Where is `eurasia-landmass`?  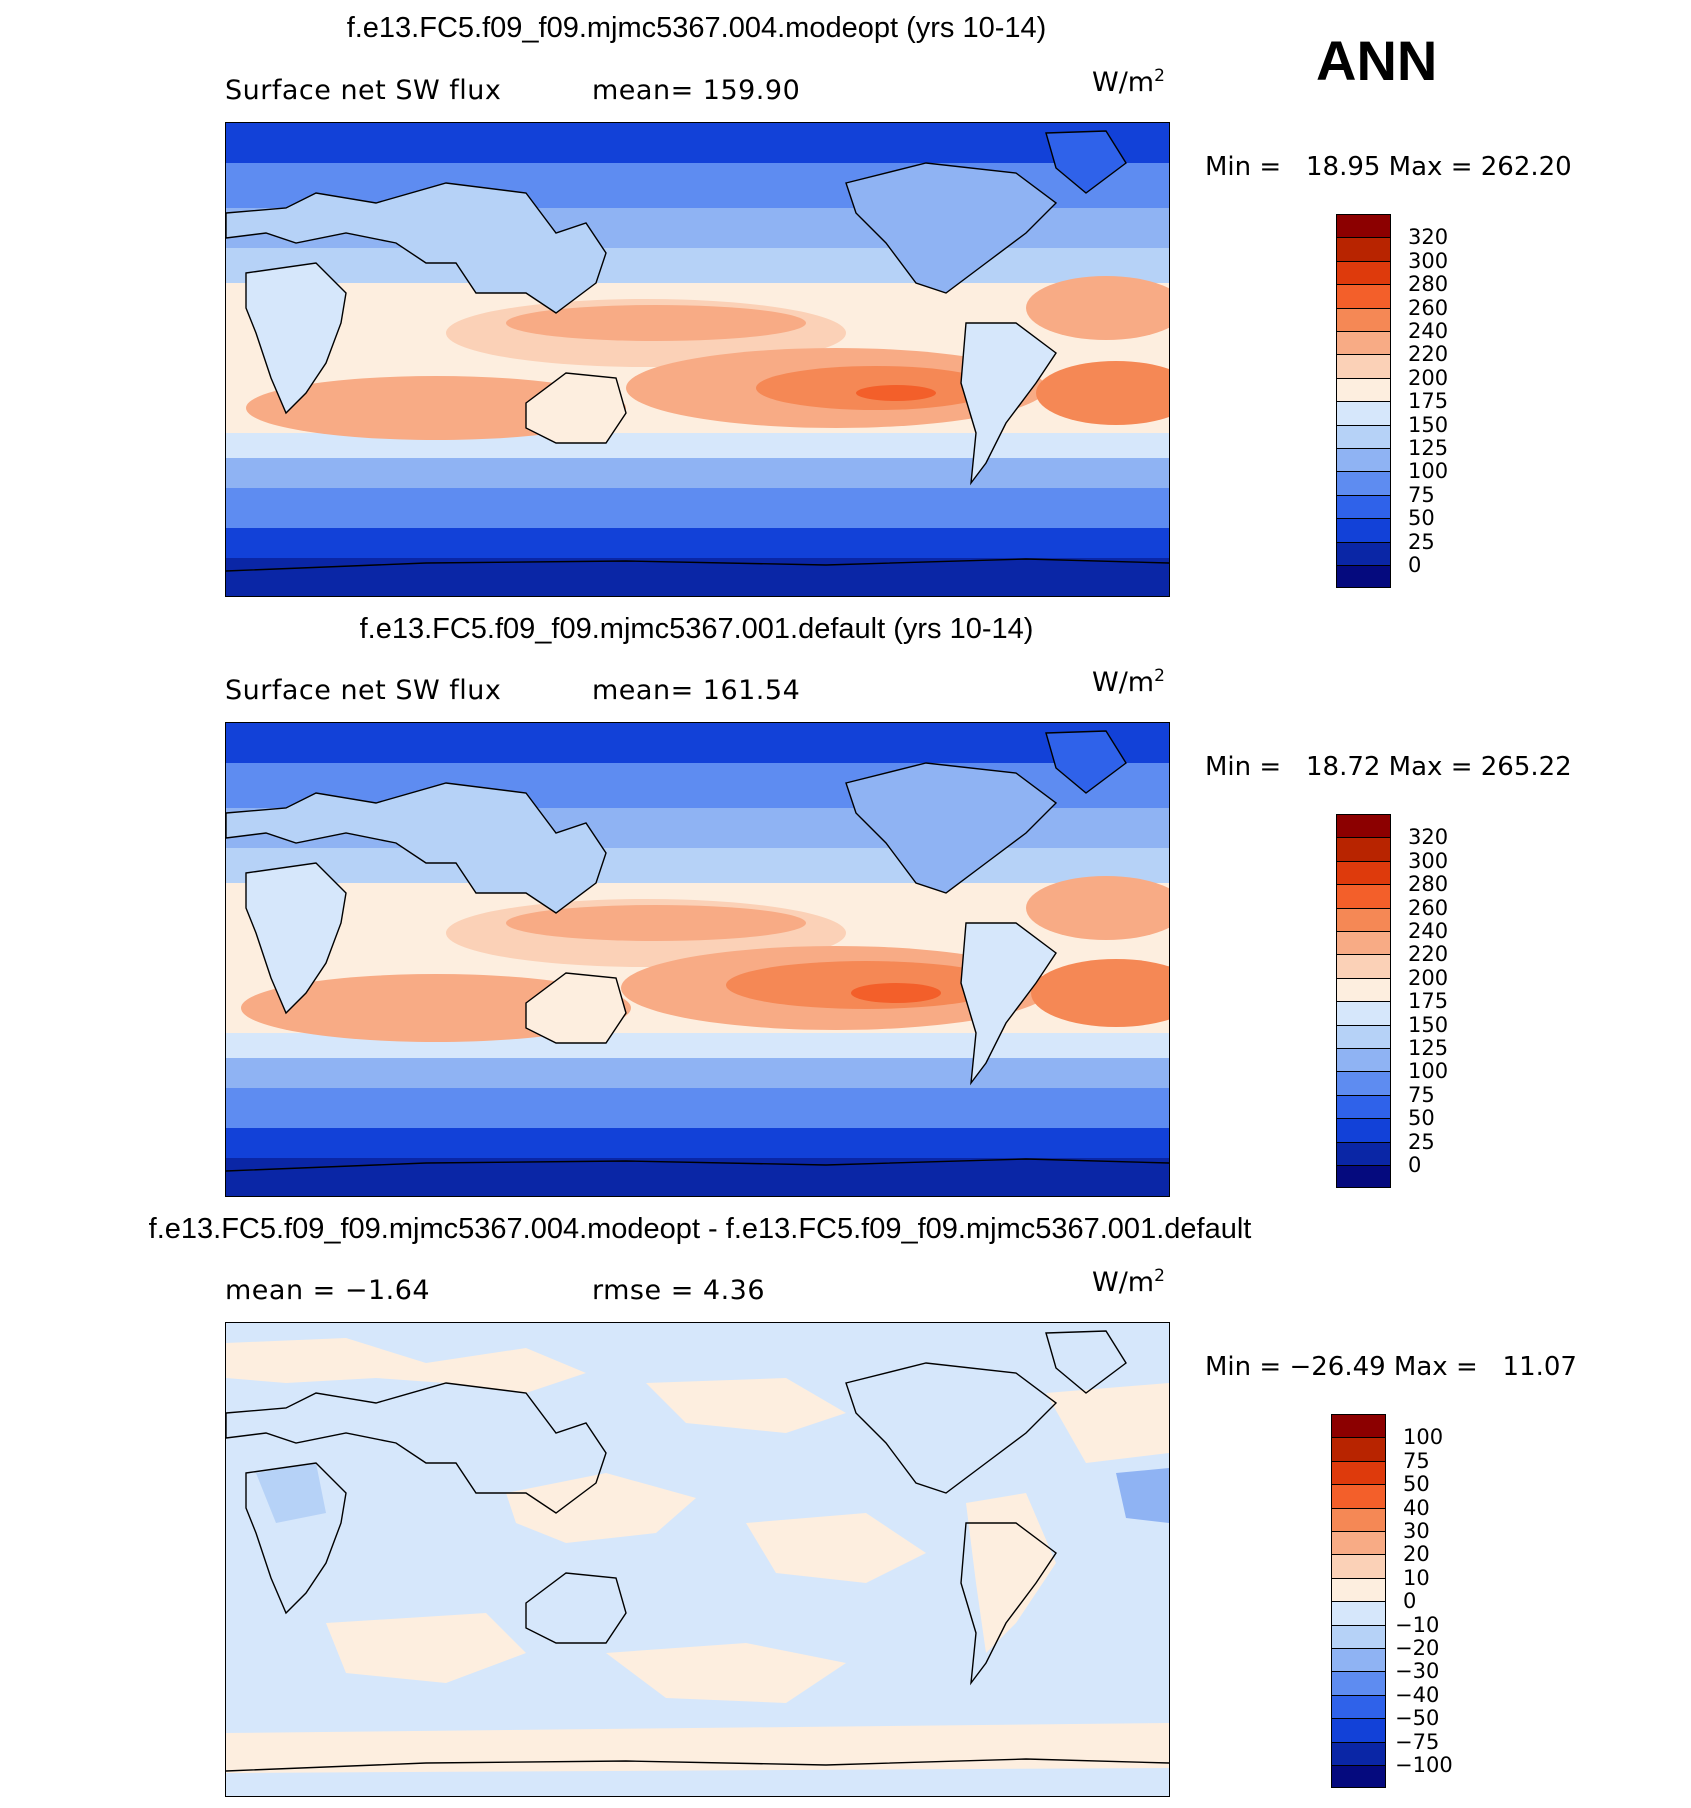 eurasia-landmass is located at coordinates (416, 848).